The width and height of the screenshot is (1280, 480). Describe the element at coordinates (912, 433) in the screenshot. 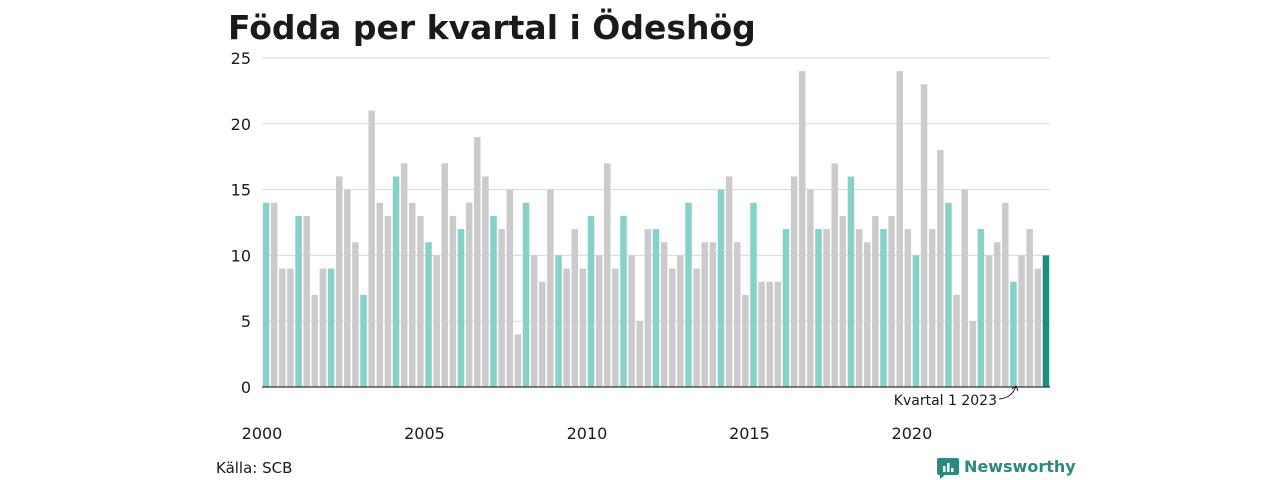

I see `x-tick-label: 2020` at that location.